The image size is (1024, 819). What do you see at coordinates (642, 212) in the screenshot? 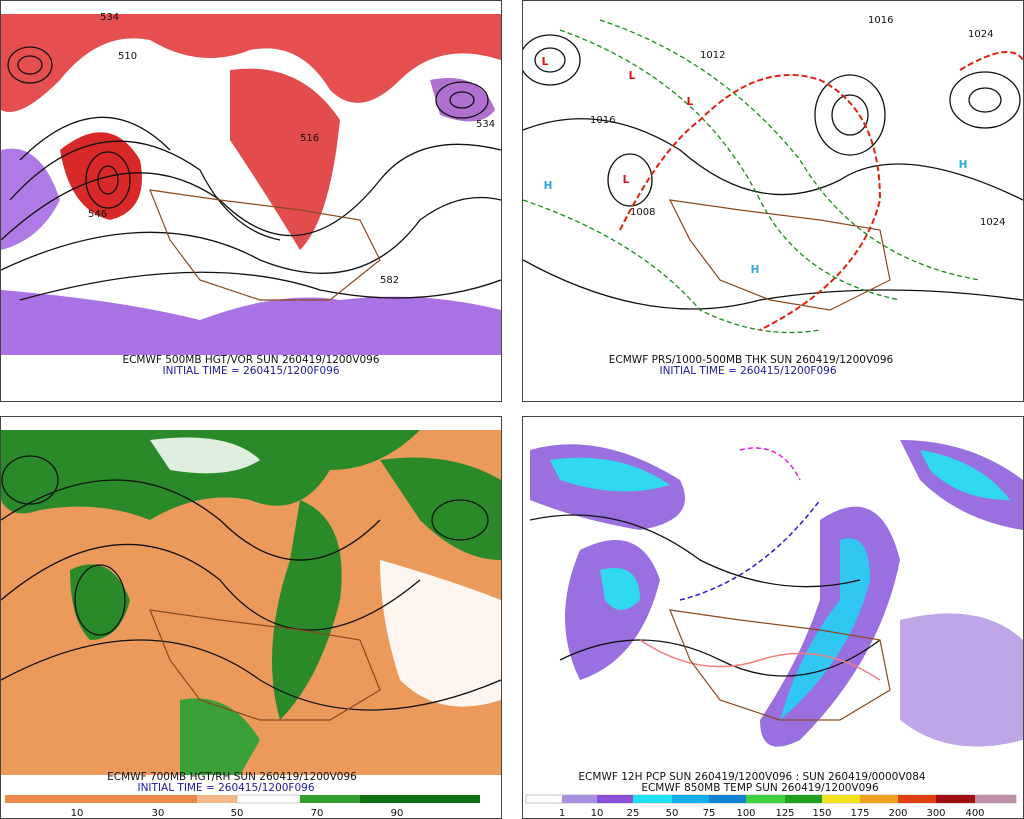
I see `contour-label: 1008` at bounding box center [642, 212].